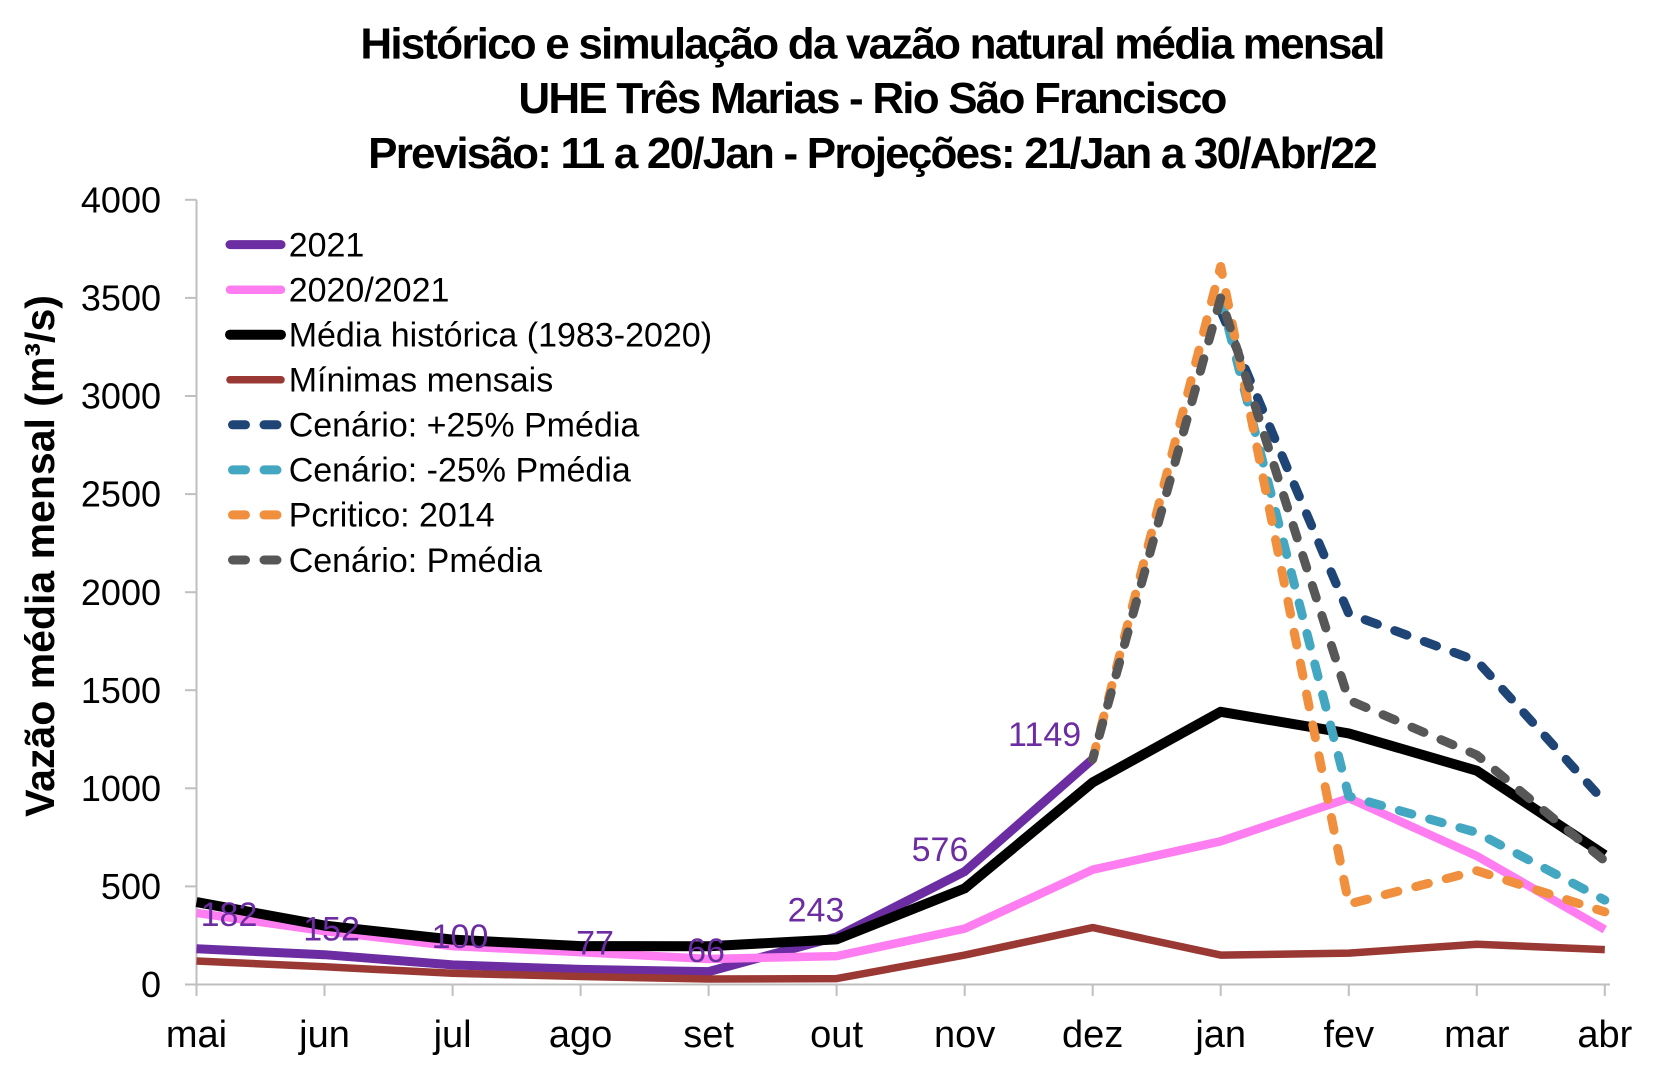  Describe the element at coordinates (500, 336) in the screenshot. I see `svg-text: Média histórica (1983-2020)` at that location.